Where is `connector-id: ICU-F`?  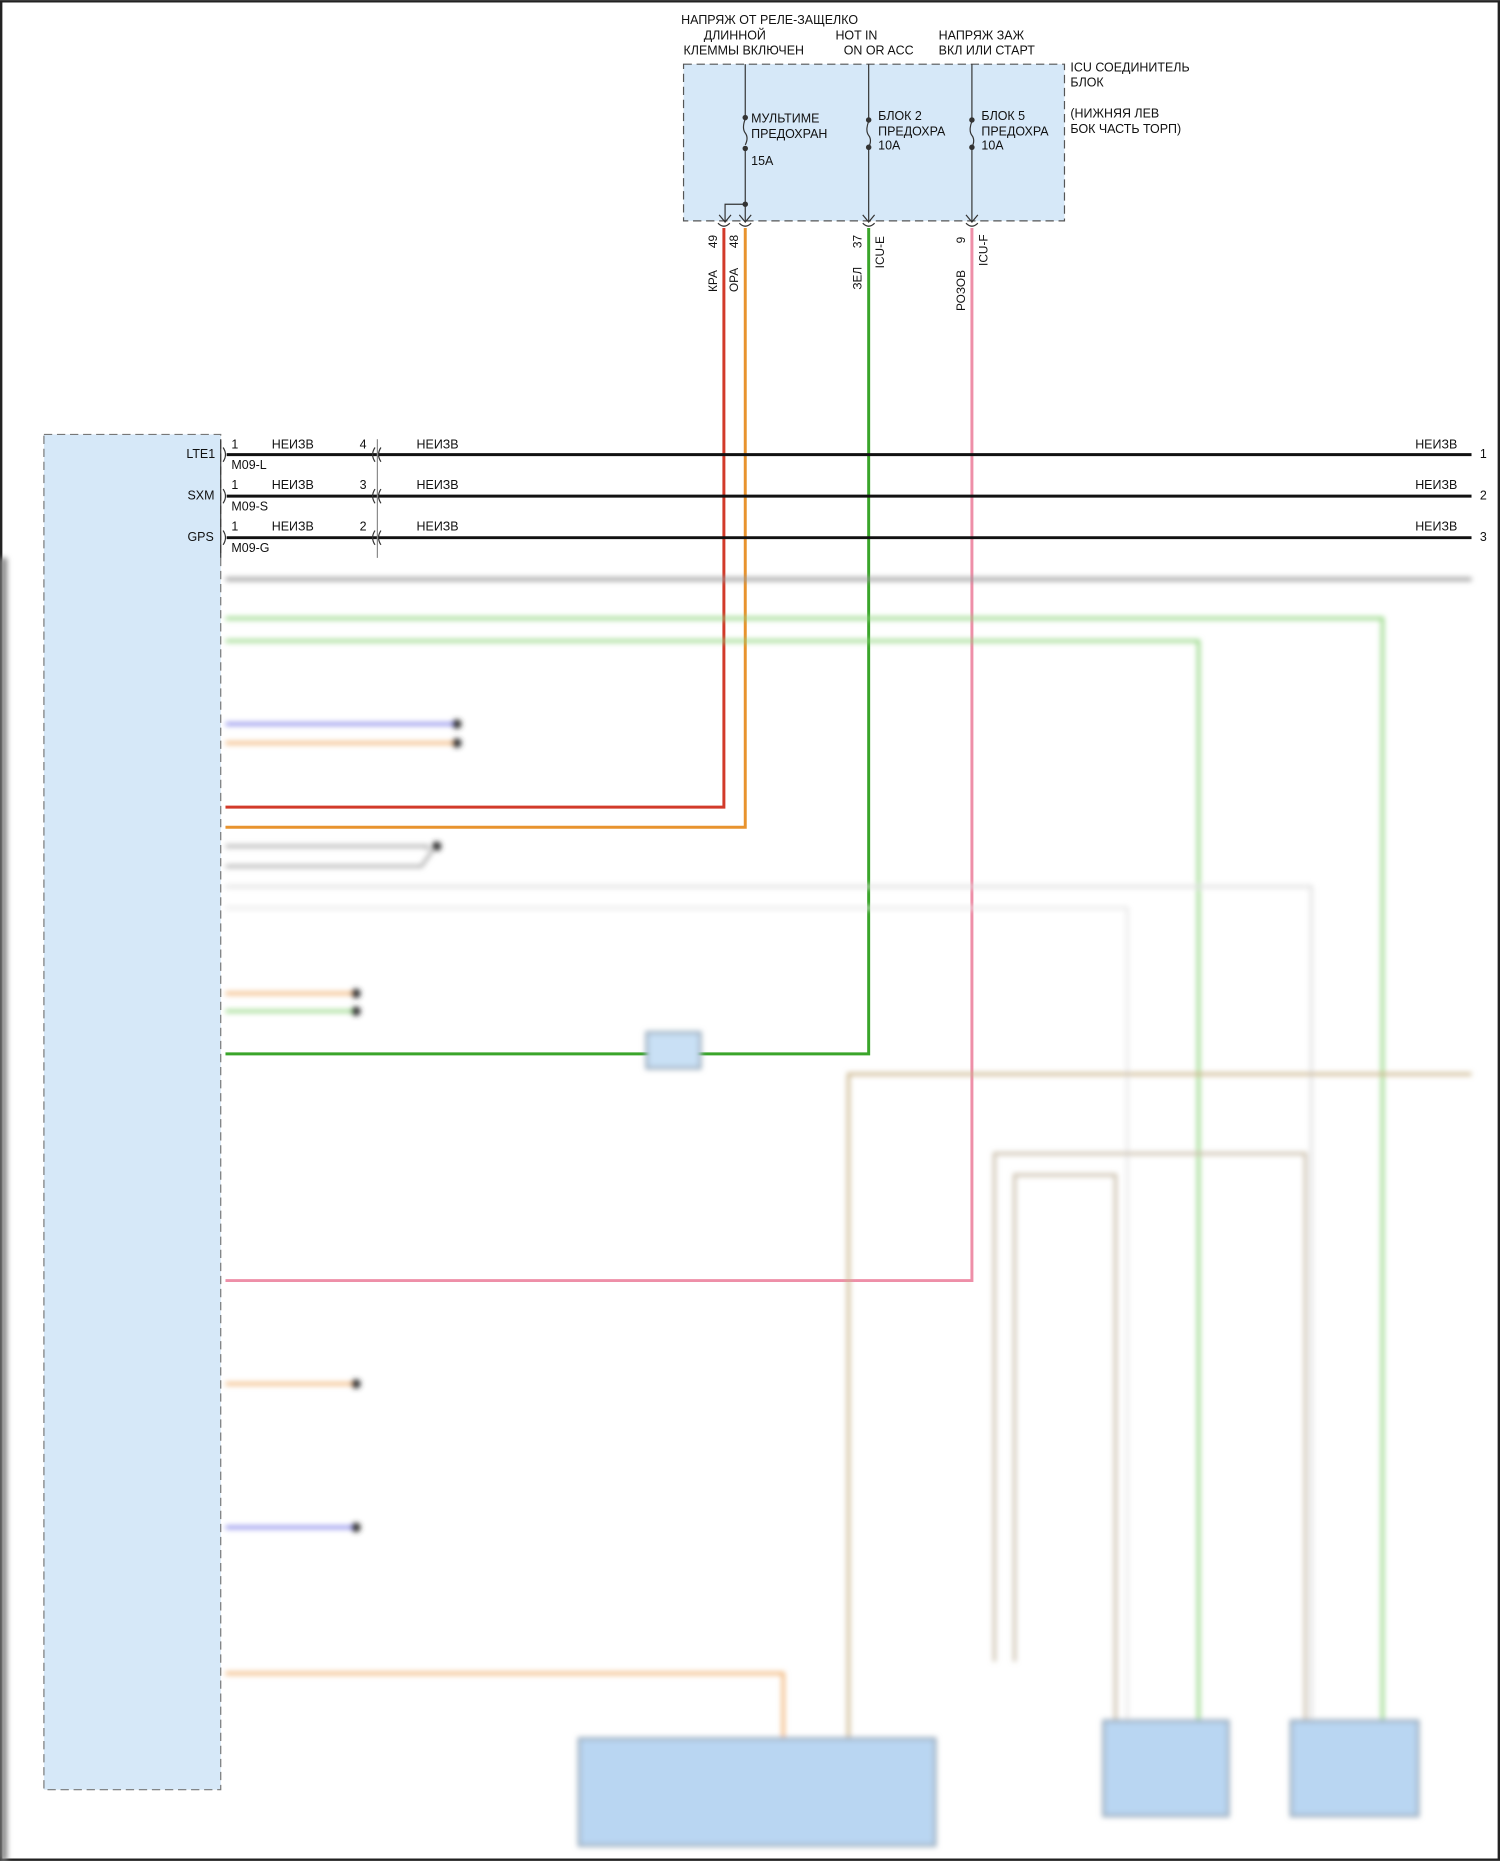
connector-id: ICU-F is located at coordinates (983, 250).